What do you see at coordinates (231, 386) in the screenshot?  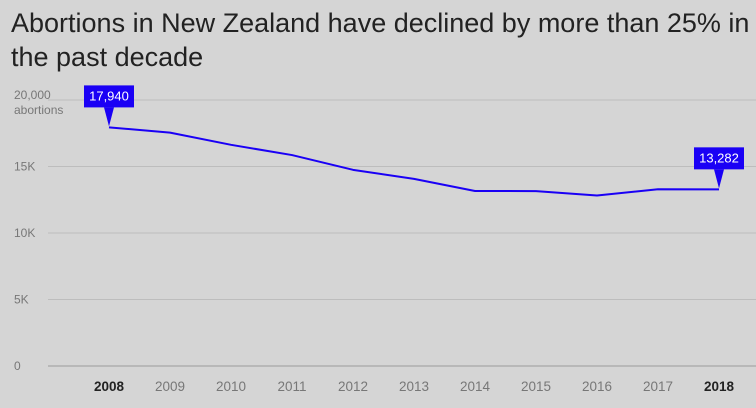 I see `x-tick-label: 2010` at bounding box center [231, 386].